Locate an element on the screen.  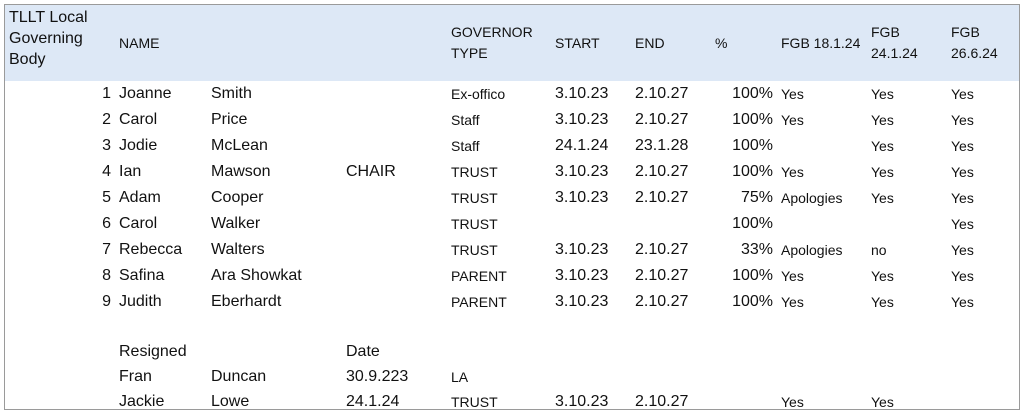
number-cell: 4 is located at coordinates (106, 171).